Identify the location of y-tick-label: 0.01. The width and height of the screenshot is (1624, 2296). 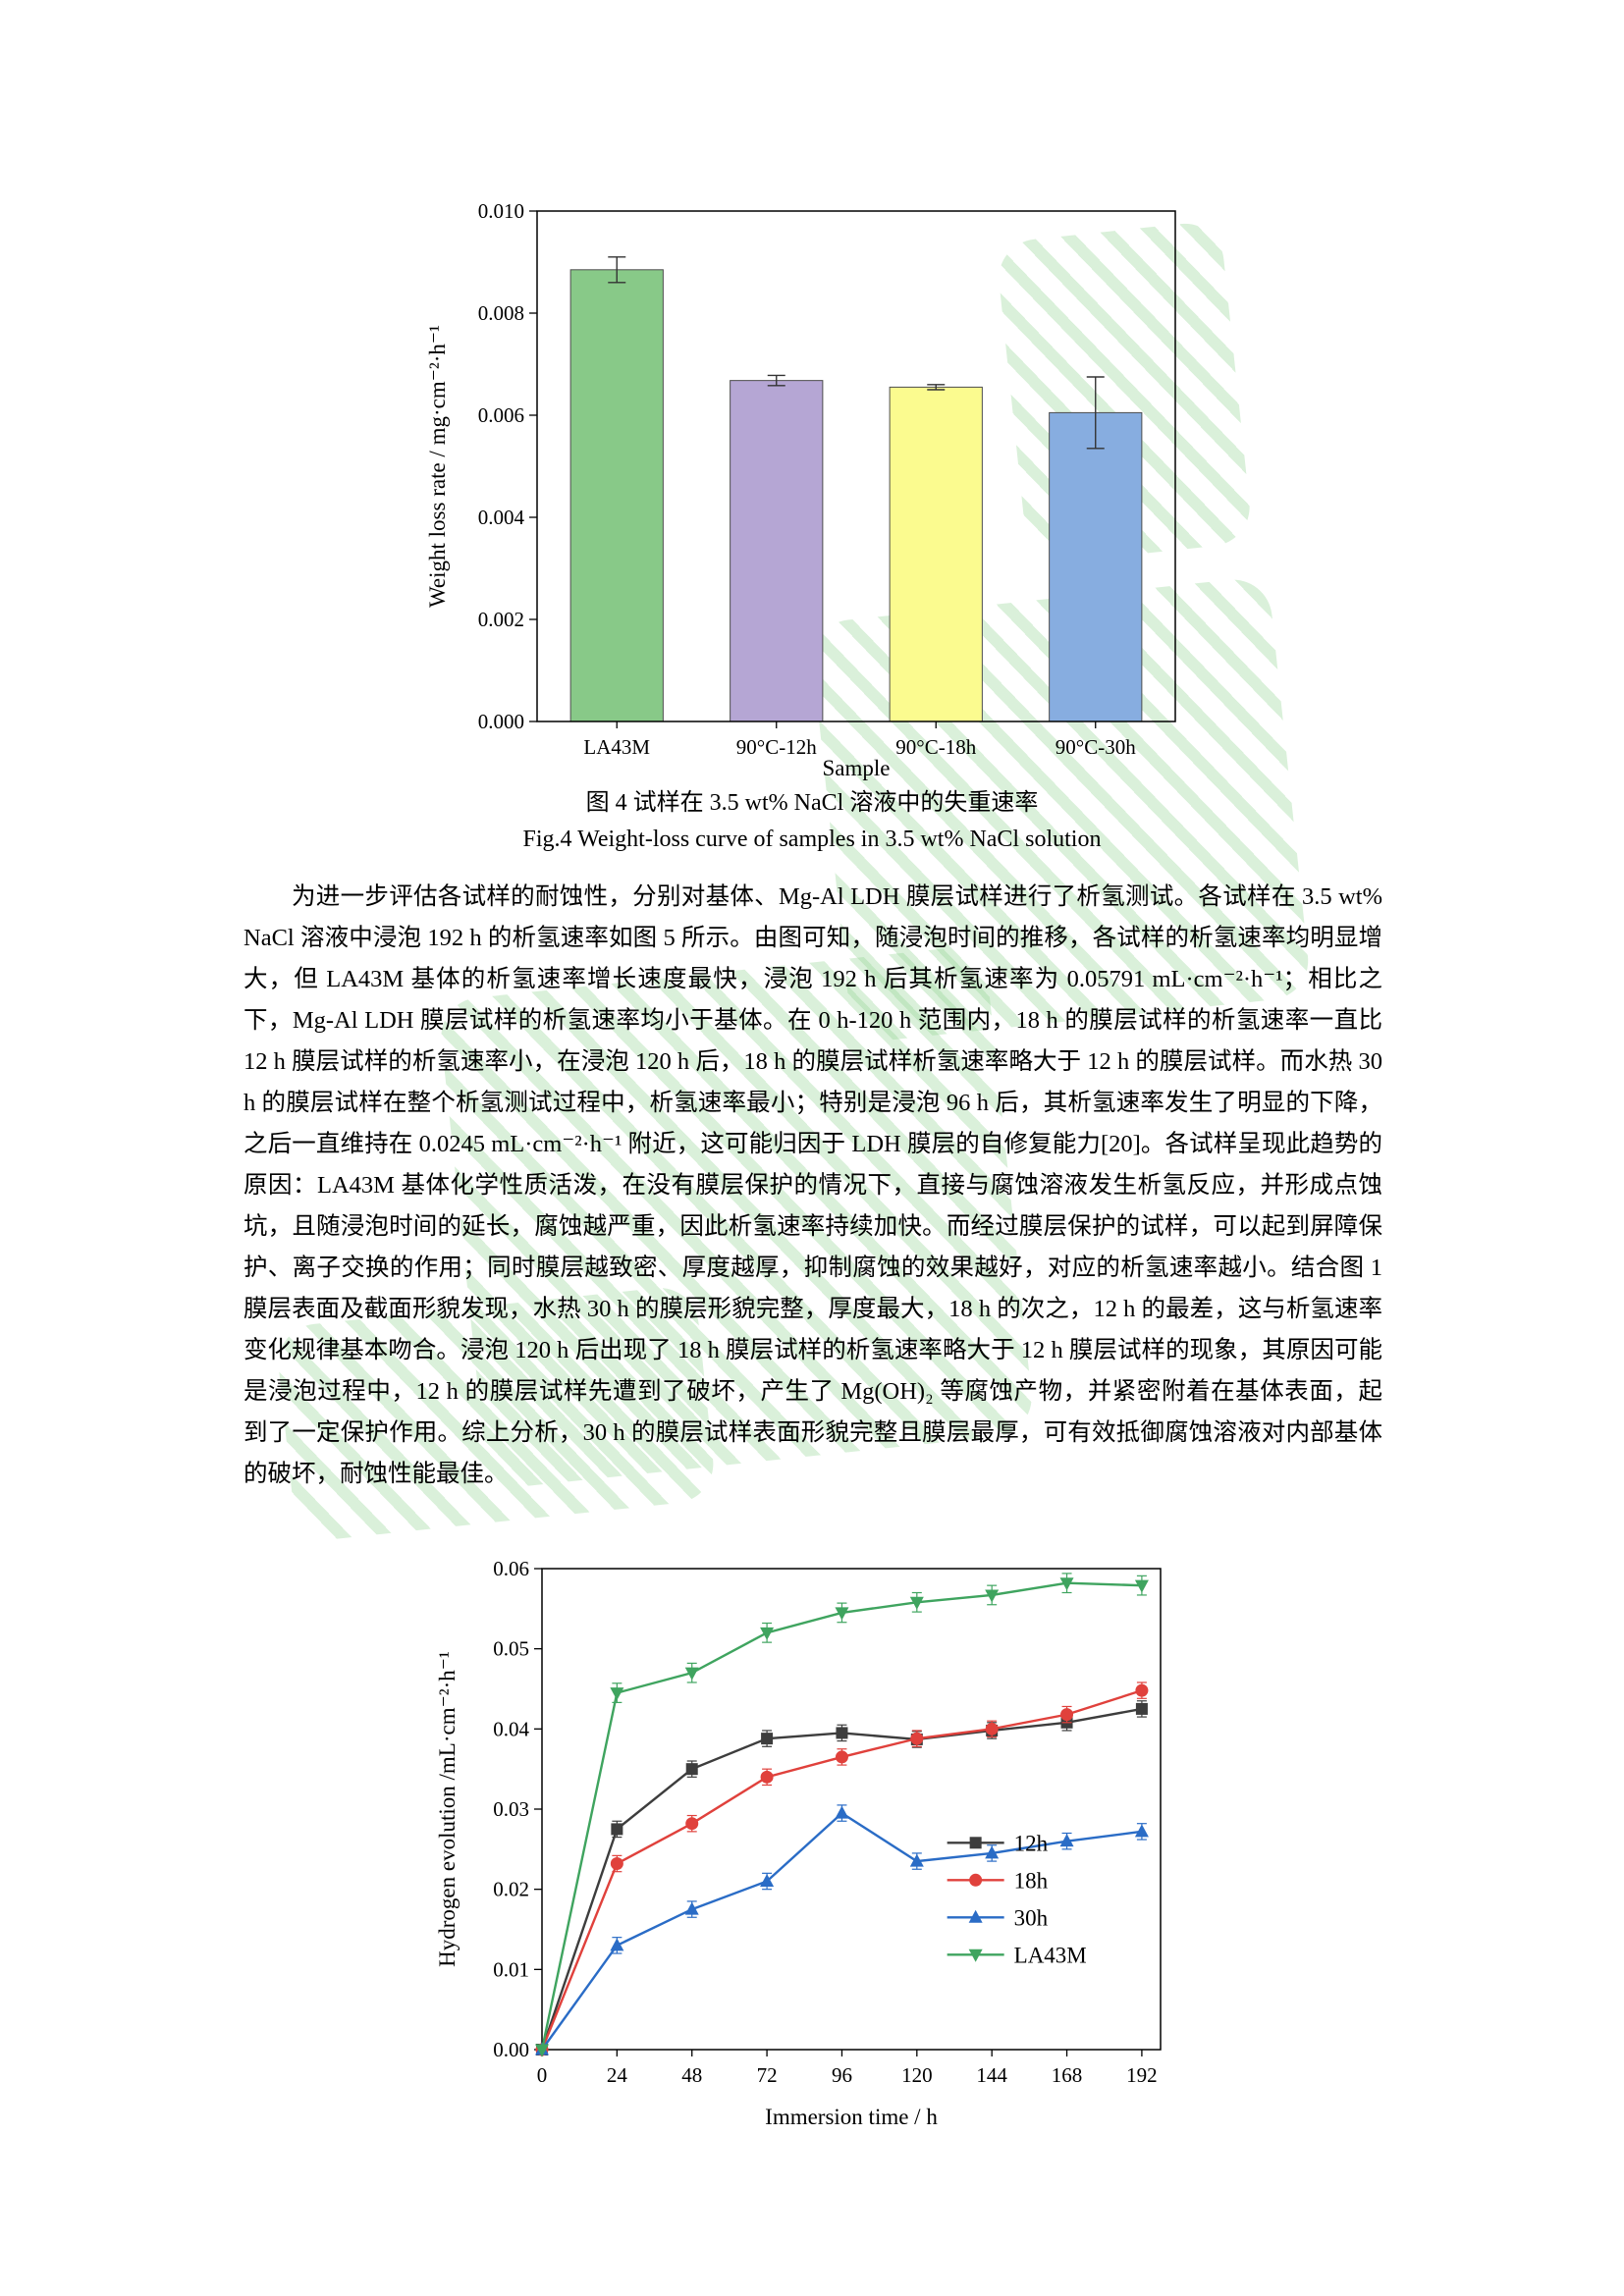
(511, 1969).